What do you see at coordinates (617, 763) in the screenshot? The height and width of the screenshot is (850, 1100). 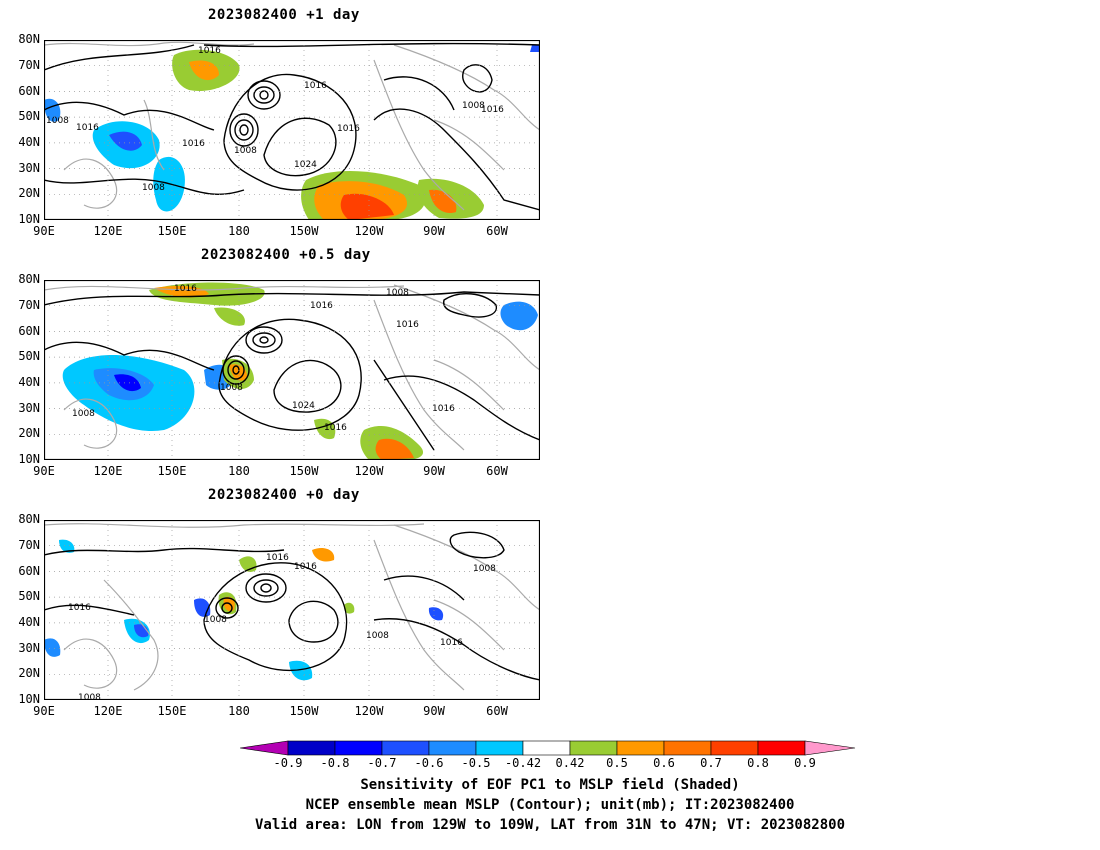 I see `colorbar-tick: 0.5` at bounding box center [617, 763].